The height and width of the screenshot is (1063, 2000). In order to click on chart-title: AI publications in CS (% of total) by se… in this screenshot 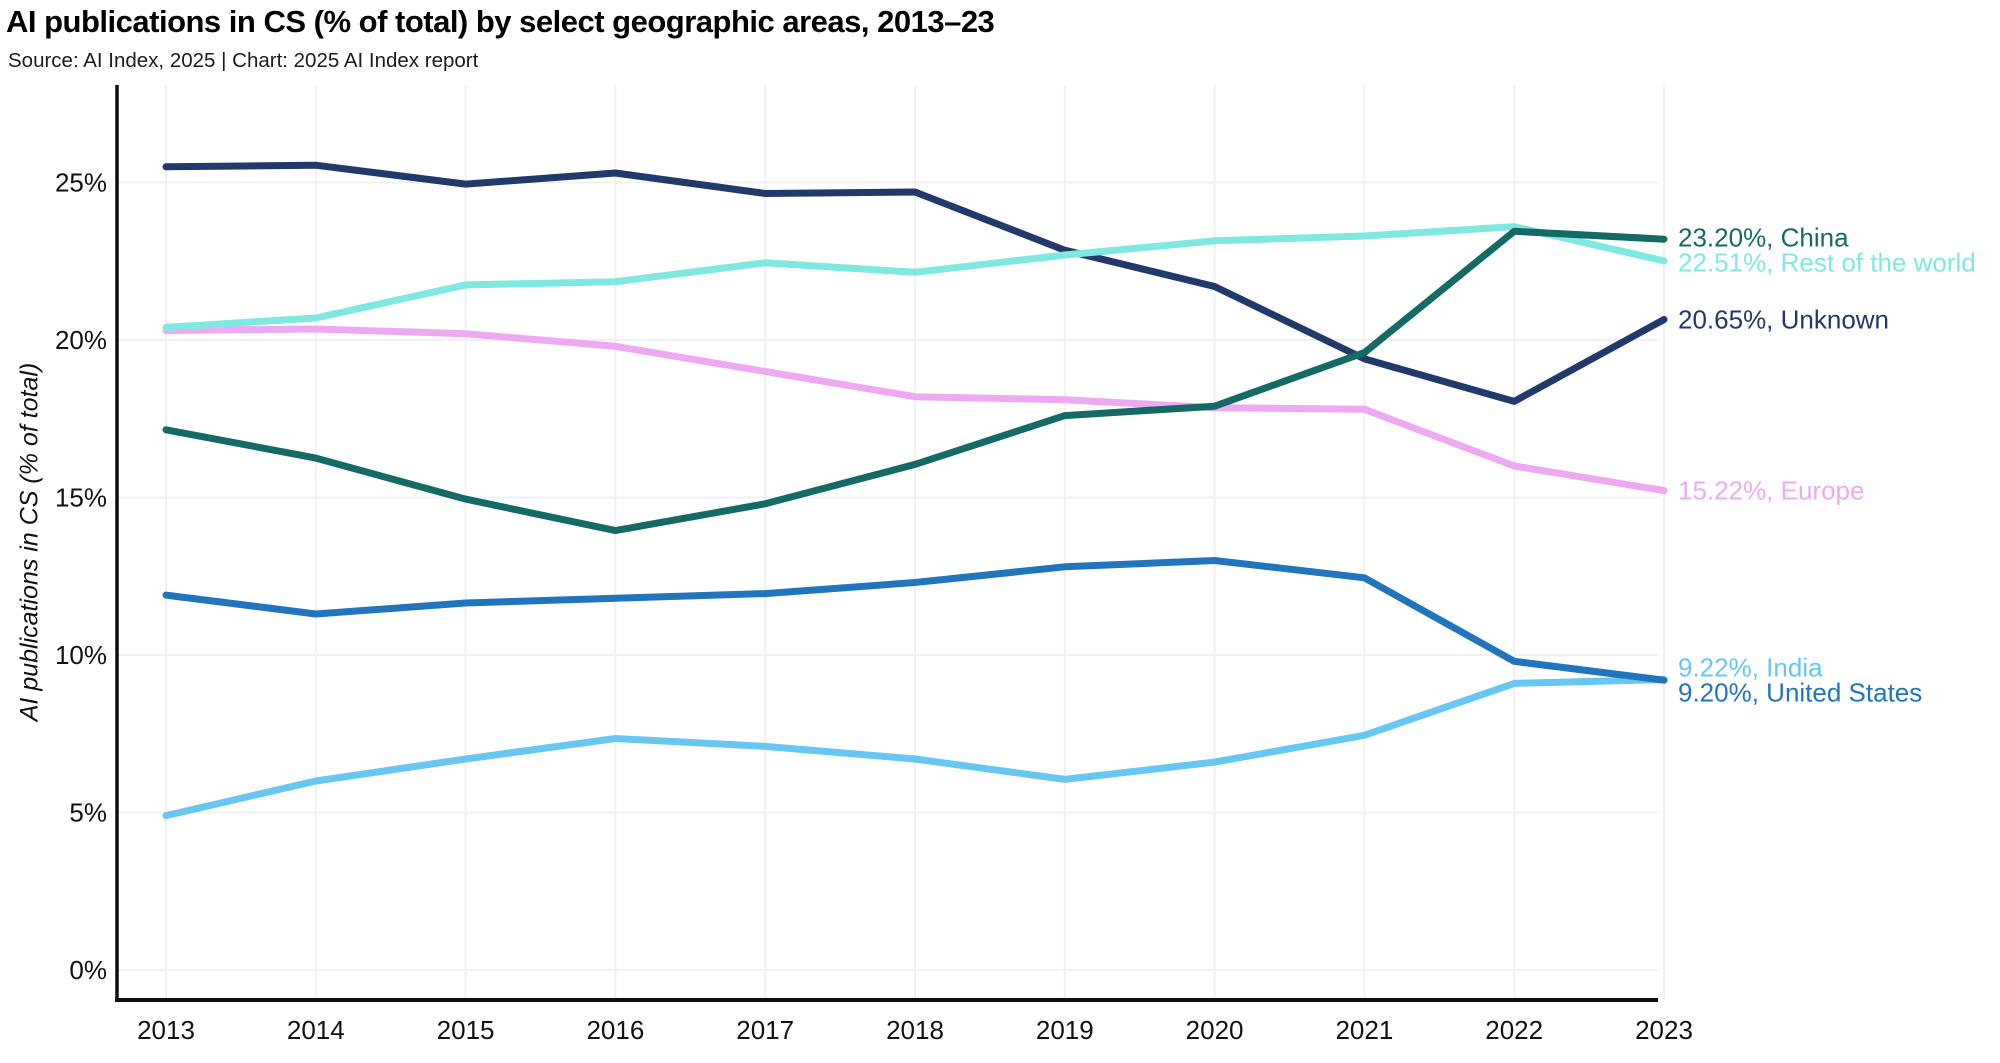, I will do `click(500, 21)`.